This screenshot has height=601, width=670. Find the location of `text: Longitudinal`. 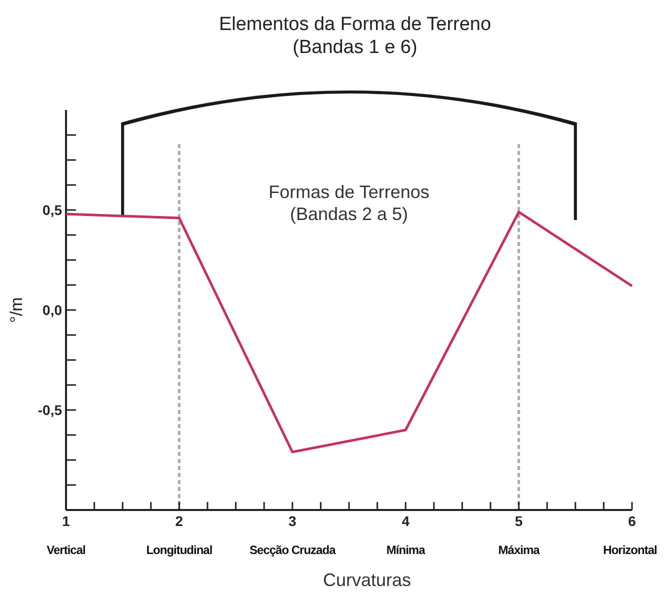

text: Longitudinal is located at coordinates (179, 550).